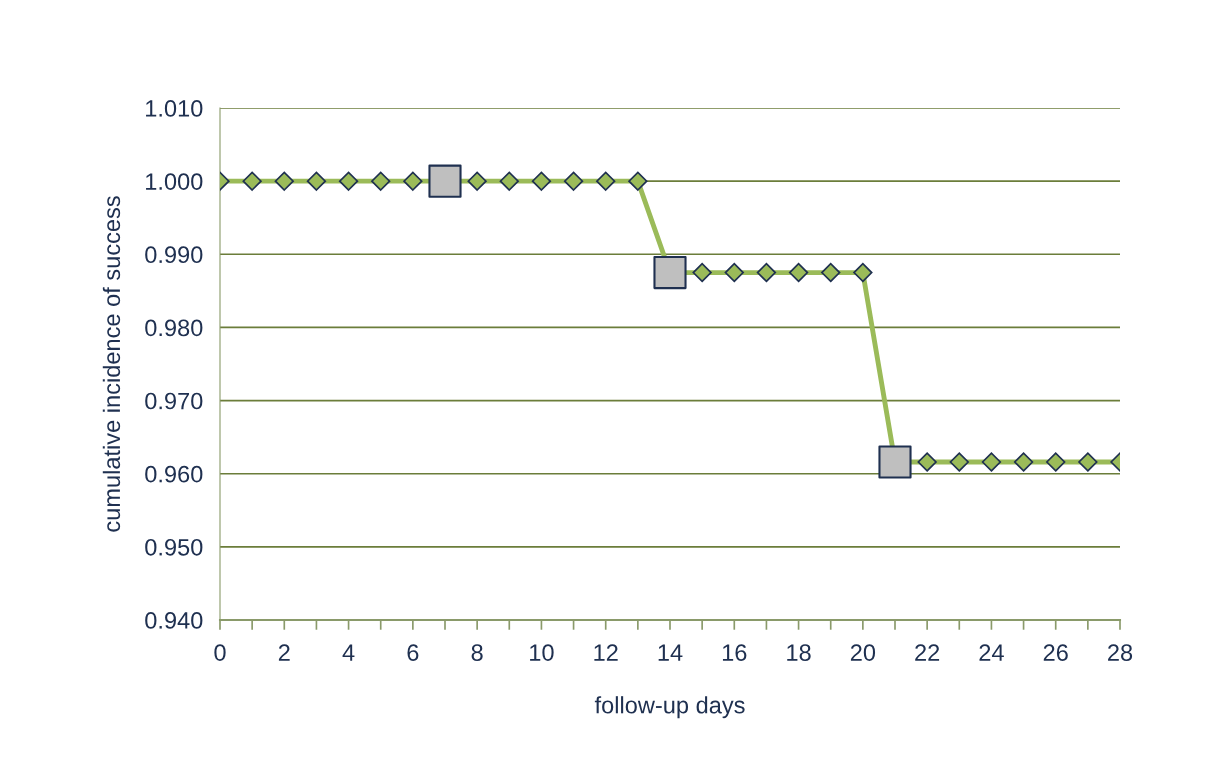 The width and height of the screenshot is (1223, 778). What do you see at coordinates (220, 652) in the screenshot?
I see `x-tick-label: 0` at bounding box center [220, 652].